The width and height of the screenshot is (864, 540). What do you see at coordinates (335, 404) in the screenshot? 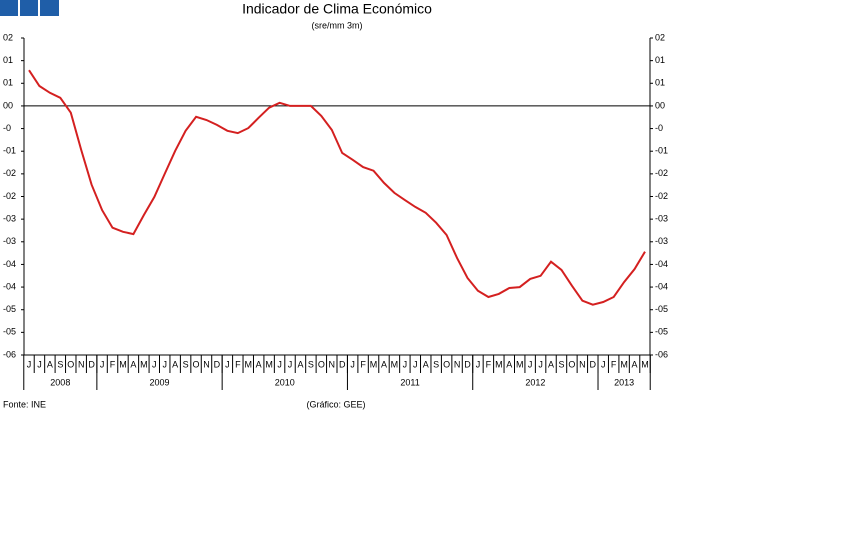
I see `credit: (Gráfico: GEE)` at bounding box center [335, 404].